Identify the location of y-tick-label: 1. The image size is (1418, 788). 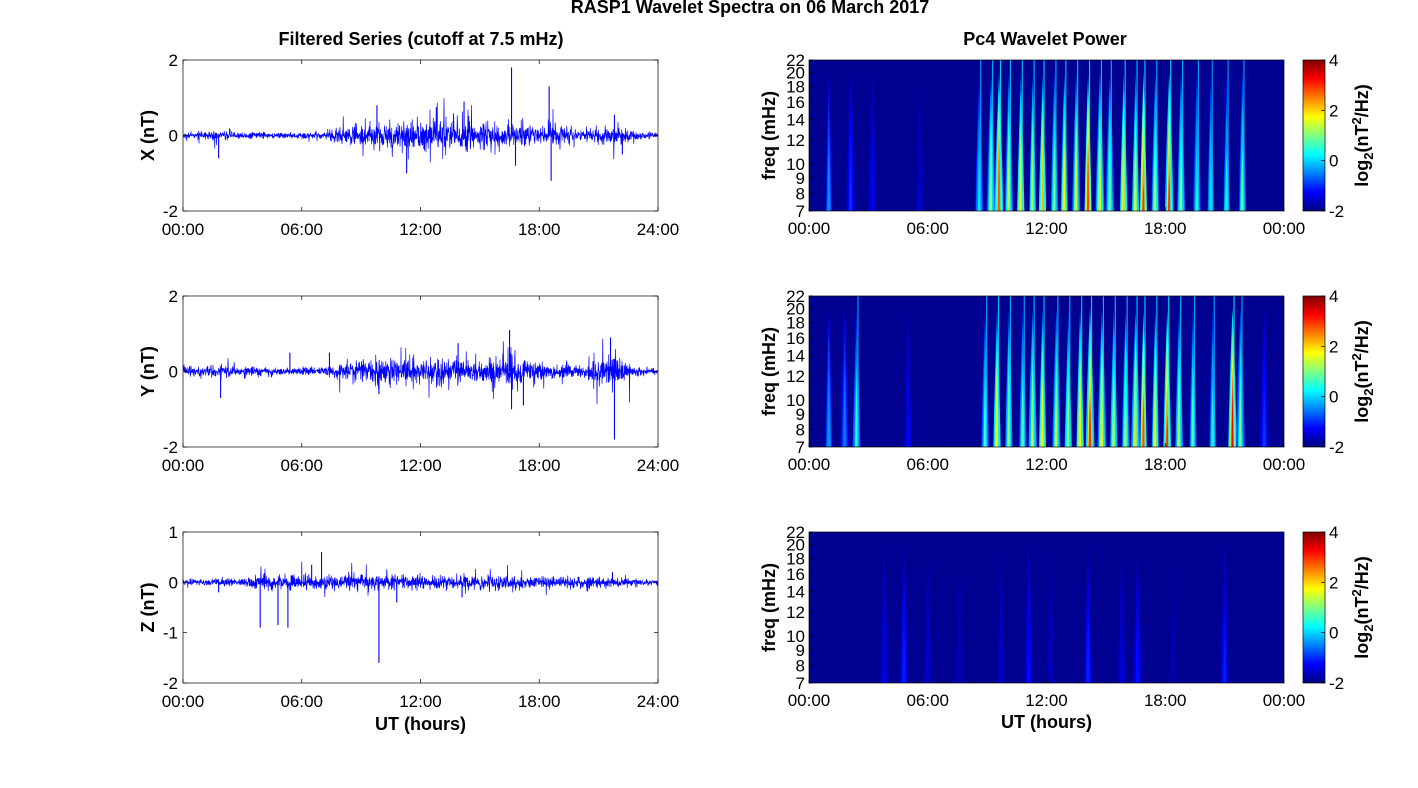
(173, 532).